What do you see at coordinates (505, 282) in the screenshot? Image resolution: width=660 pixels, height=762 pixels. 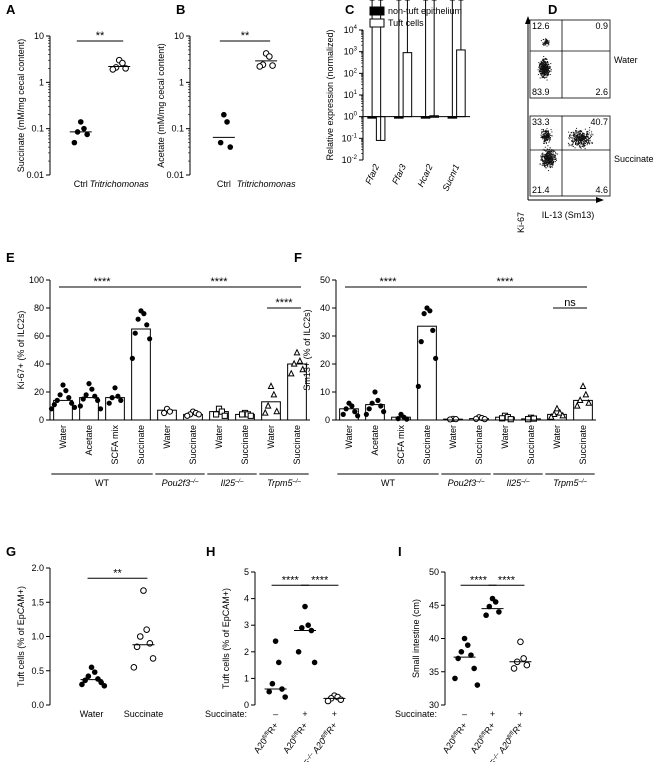 I see `significance-label: ****` at bounding box center [505, 282].